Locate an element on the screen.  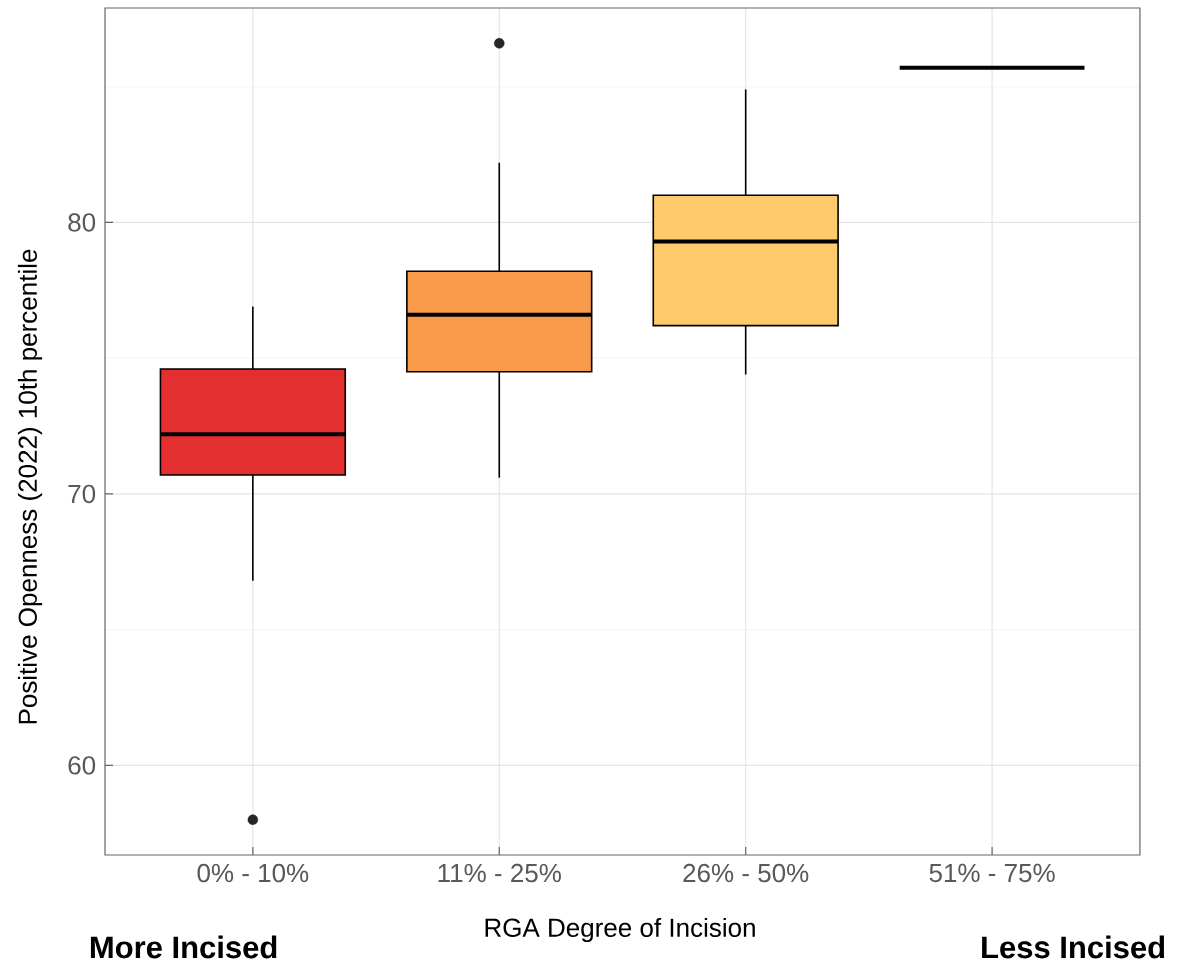
x-tick-label: 0% - 10% is located at coordinates (253, 873).